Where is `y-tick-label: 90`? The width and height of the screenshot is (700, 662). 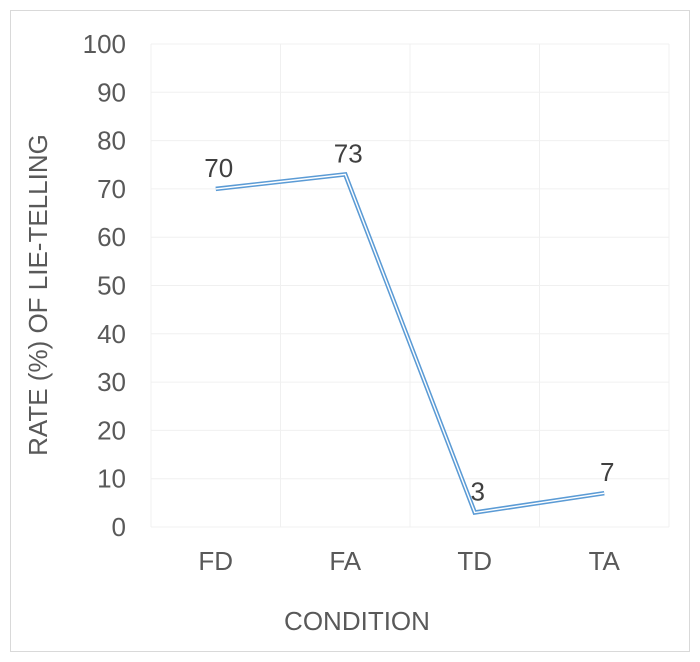
y-tick-label: 90 is located at coordinates (111, 92).